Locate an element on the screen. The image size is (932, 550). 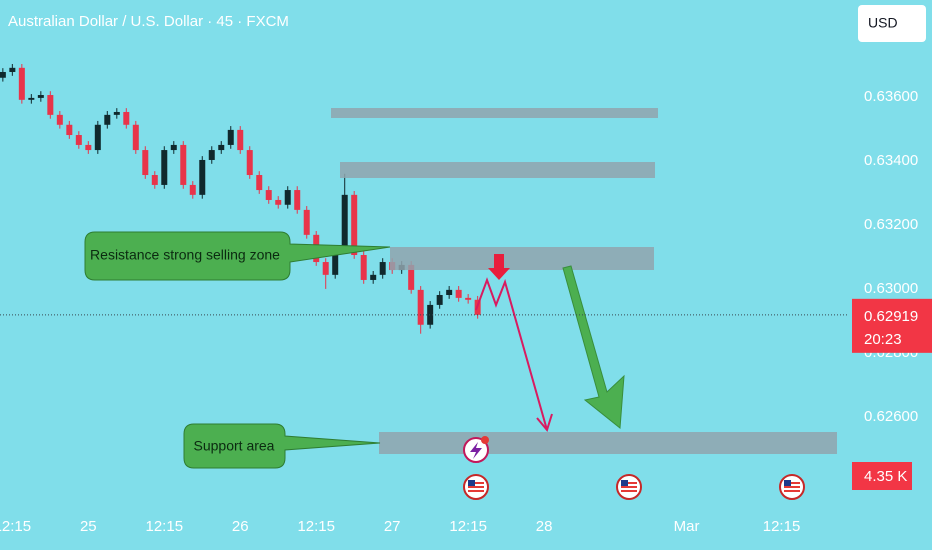
y-tick-label: 0.63400 is located at coordinates (891, 160).